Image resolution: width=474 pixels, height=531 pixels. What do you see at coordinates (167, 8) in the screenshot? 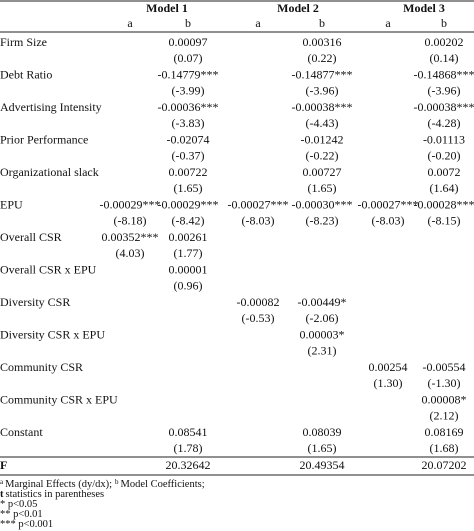
I see `model-header: Model 1` at bounding box center [167, 8].